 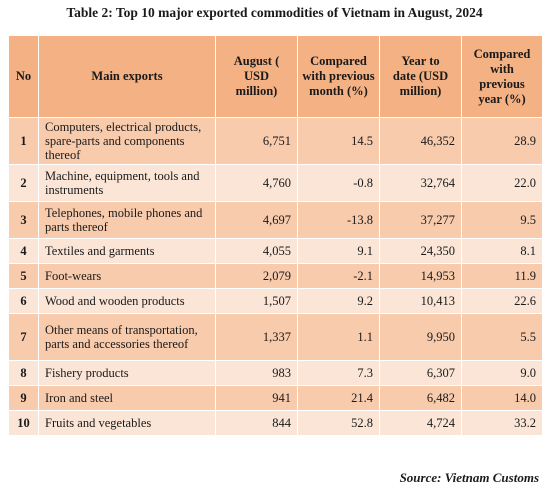 I want to click on row-number: 10, so click(x=23, y=423).